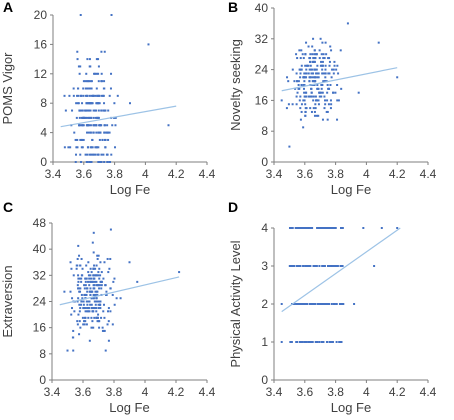 This screenshot has width=454, height=420. What do you see at coordinates (264, 380) in the screenshot?
I see `y-tick-label: 0` at bounding box center [264, 380].